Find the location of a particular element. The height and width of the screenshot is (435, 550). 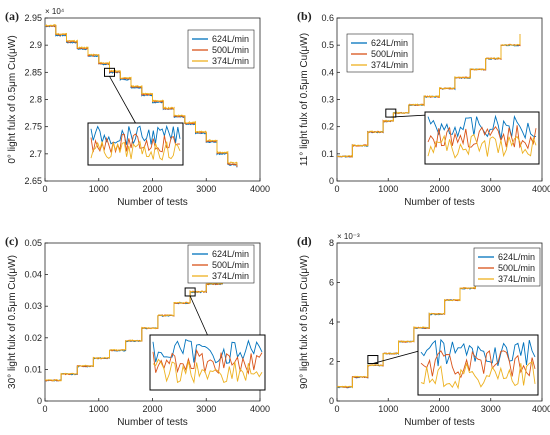

y-tick-label: 2.85 is located at coordinates (33, 72).